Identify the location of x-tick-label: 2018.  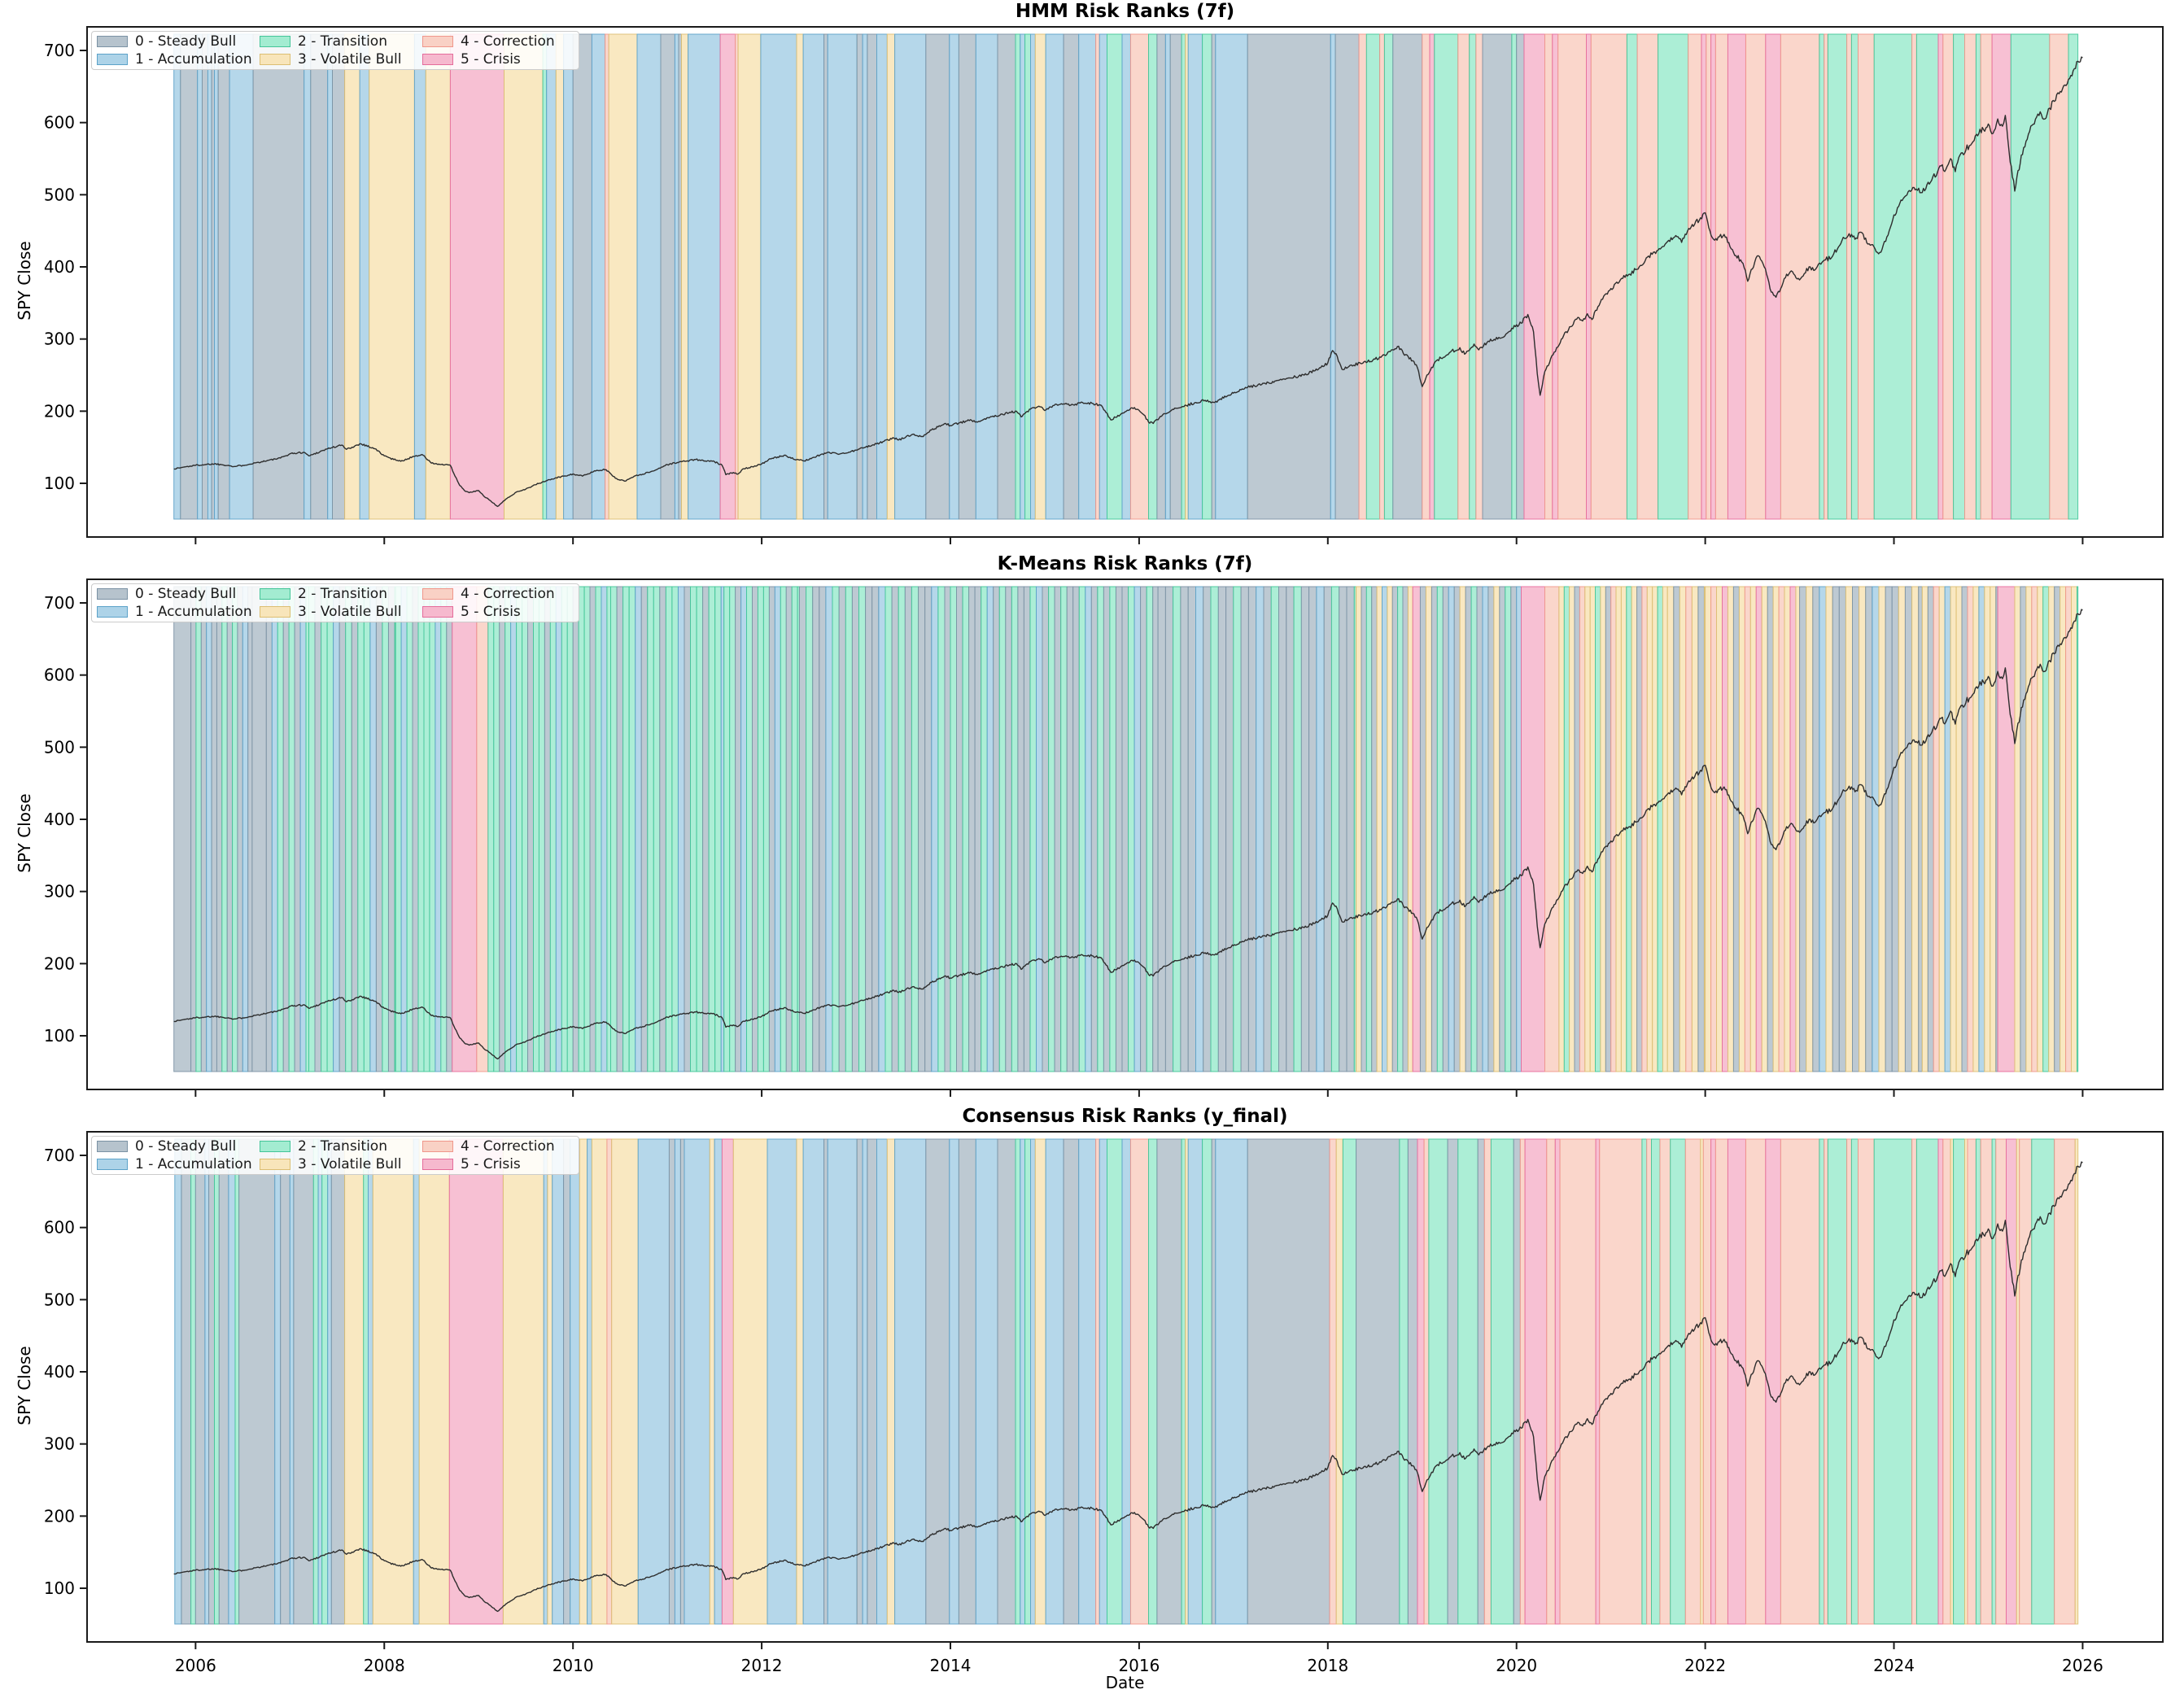
(1328, 1665).